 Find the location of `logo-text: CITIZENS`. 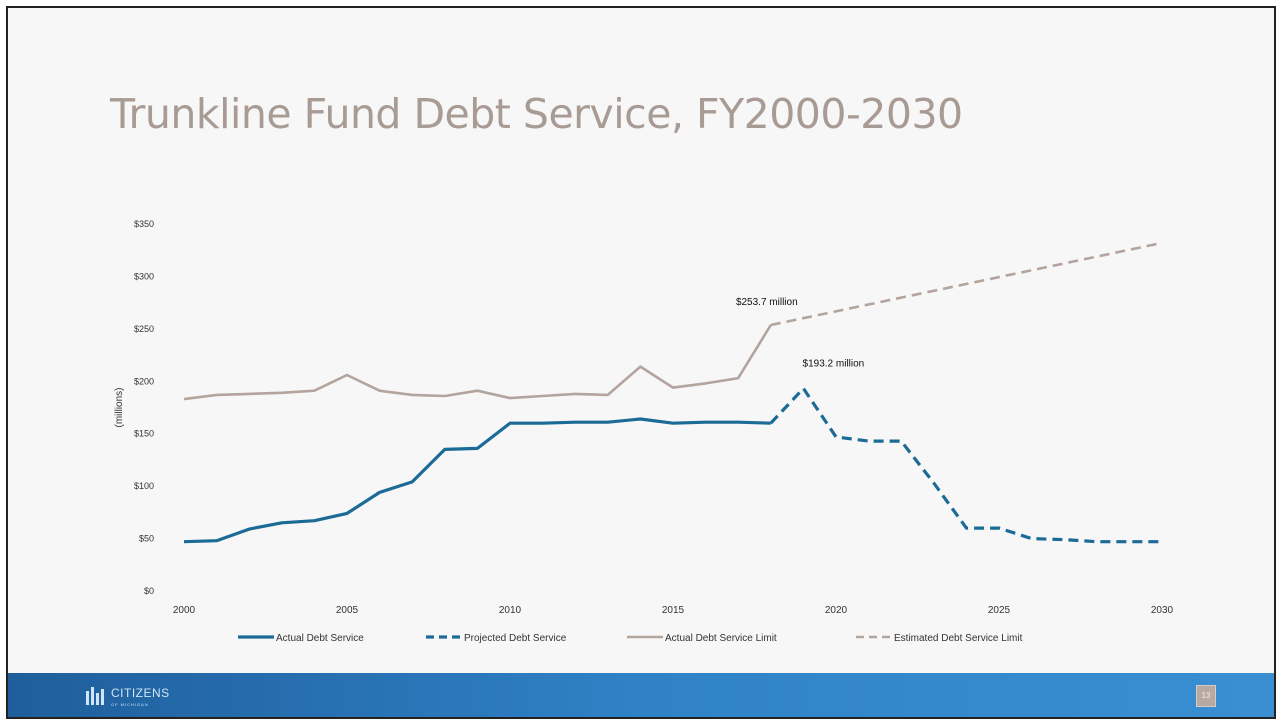

logo-text: CITIZENS is located at coordinates (140, 692).